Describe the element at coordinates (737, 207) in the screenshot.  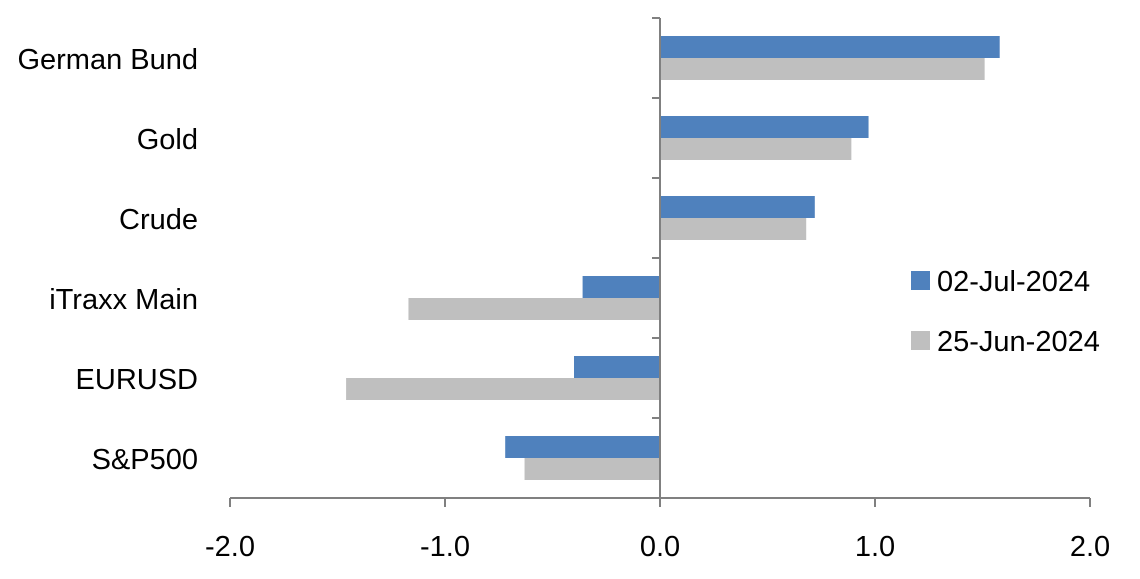
I see `bar-crude-jul02` at that location.